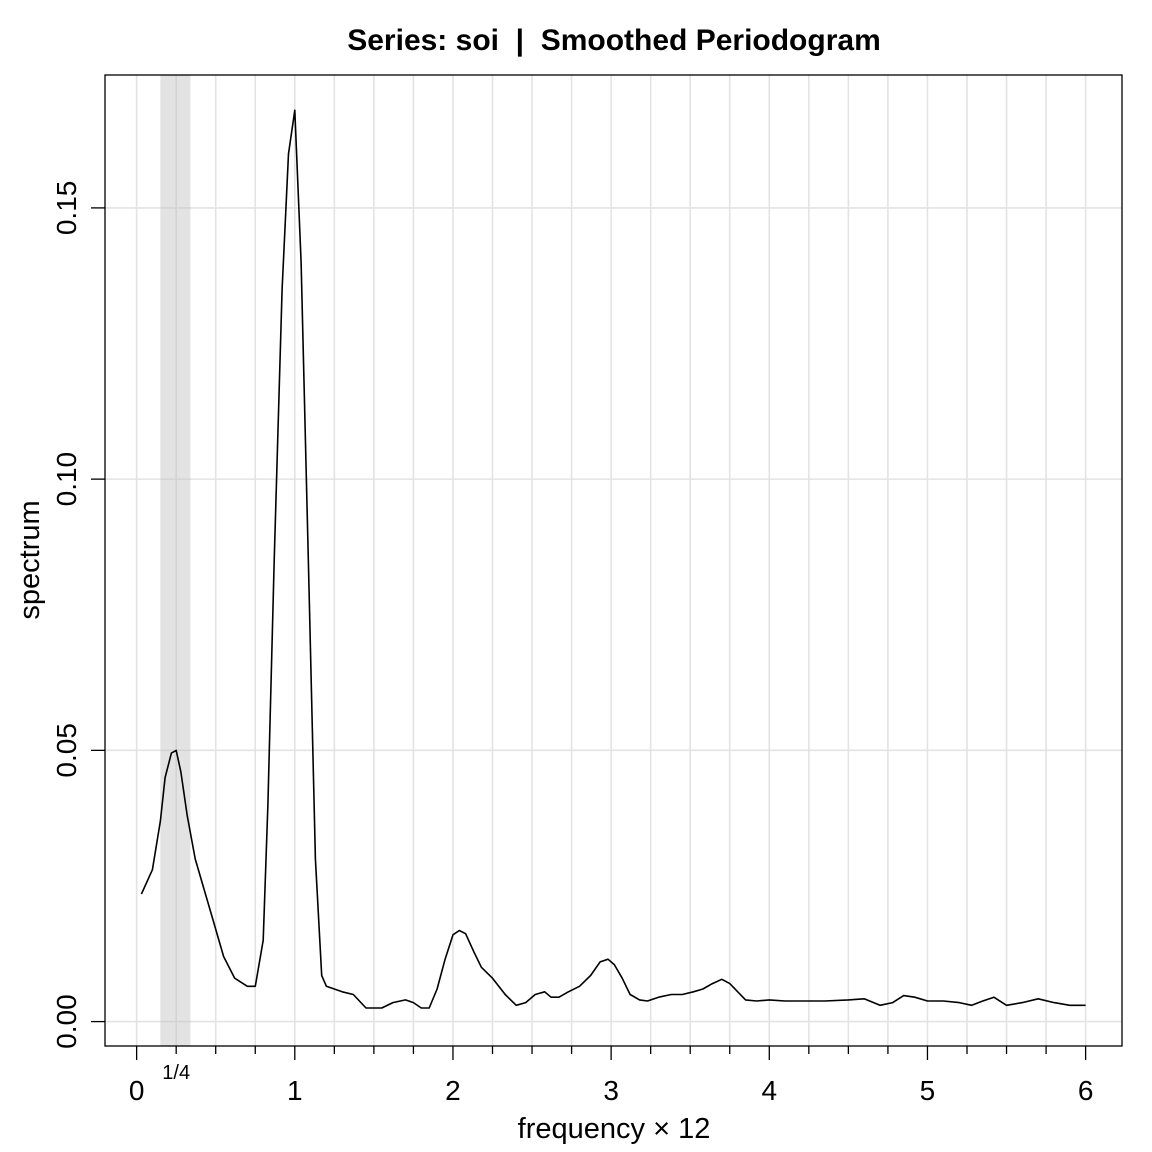 The height and width of the screenshot is (1152, 1152). I want to click on x-tick-label: 6, so click(1086, 1090).